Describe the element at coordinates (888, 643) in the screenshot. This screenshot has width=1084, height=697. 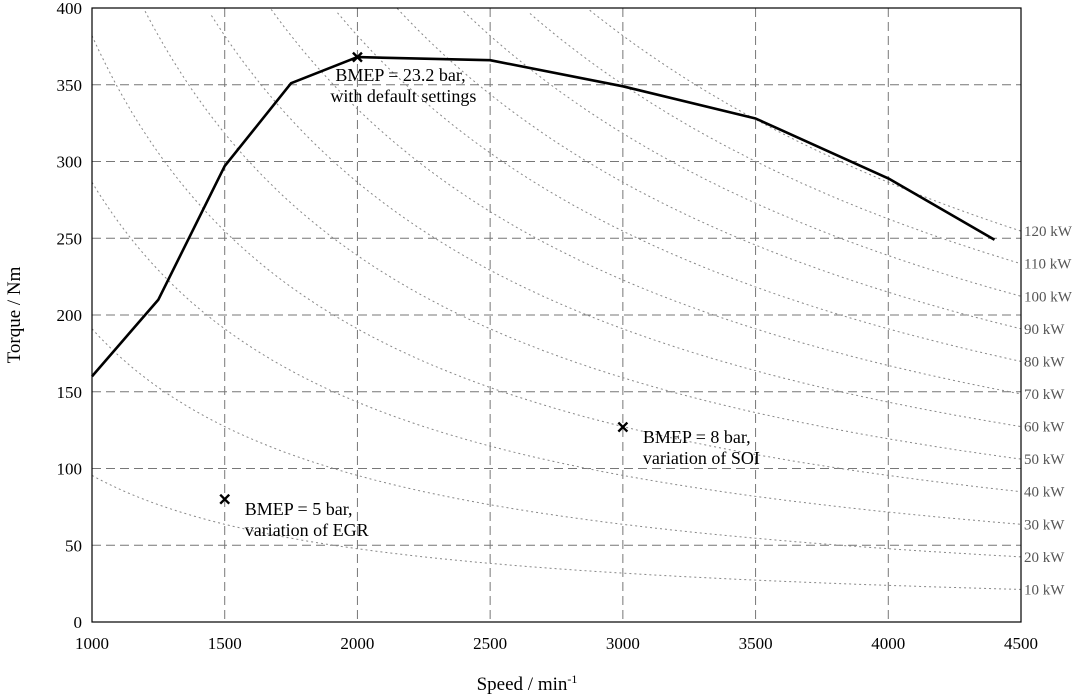
I see `x-tick-label: 4000` at that location.